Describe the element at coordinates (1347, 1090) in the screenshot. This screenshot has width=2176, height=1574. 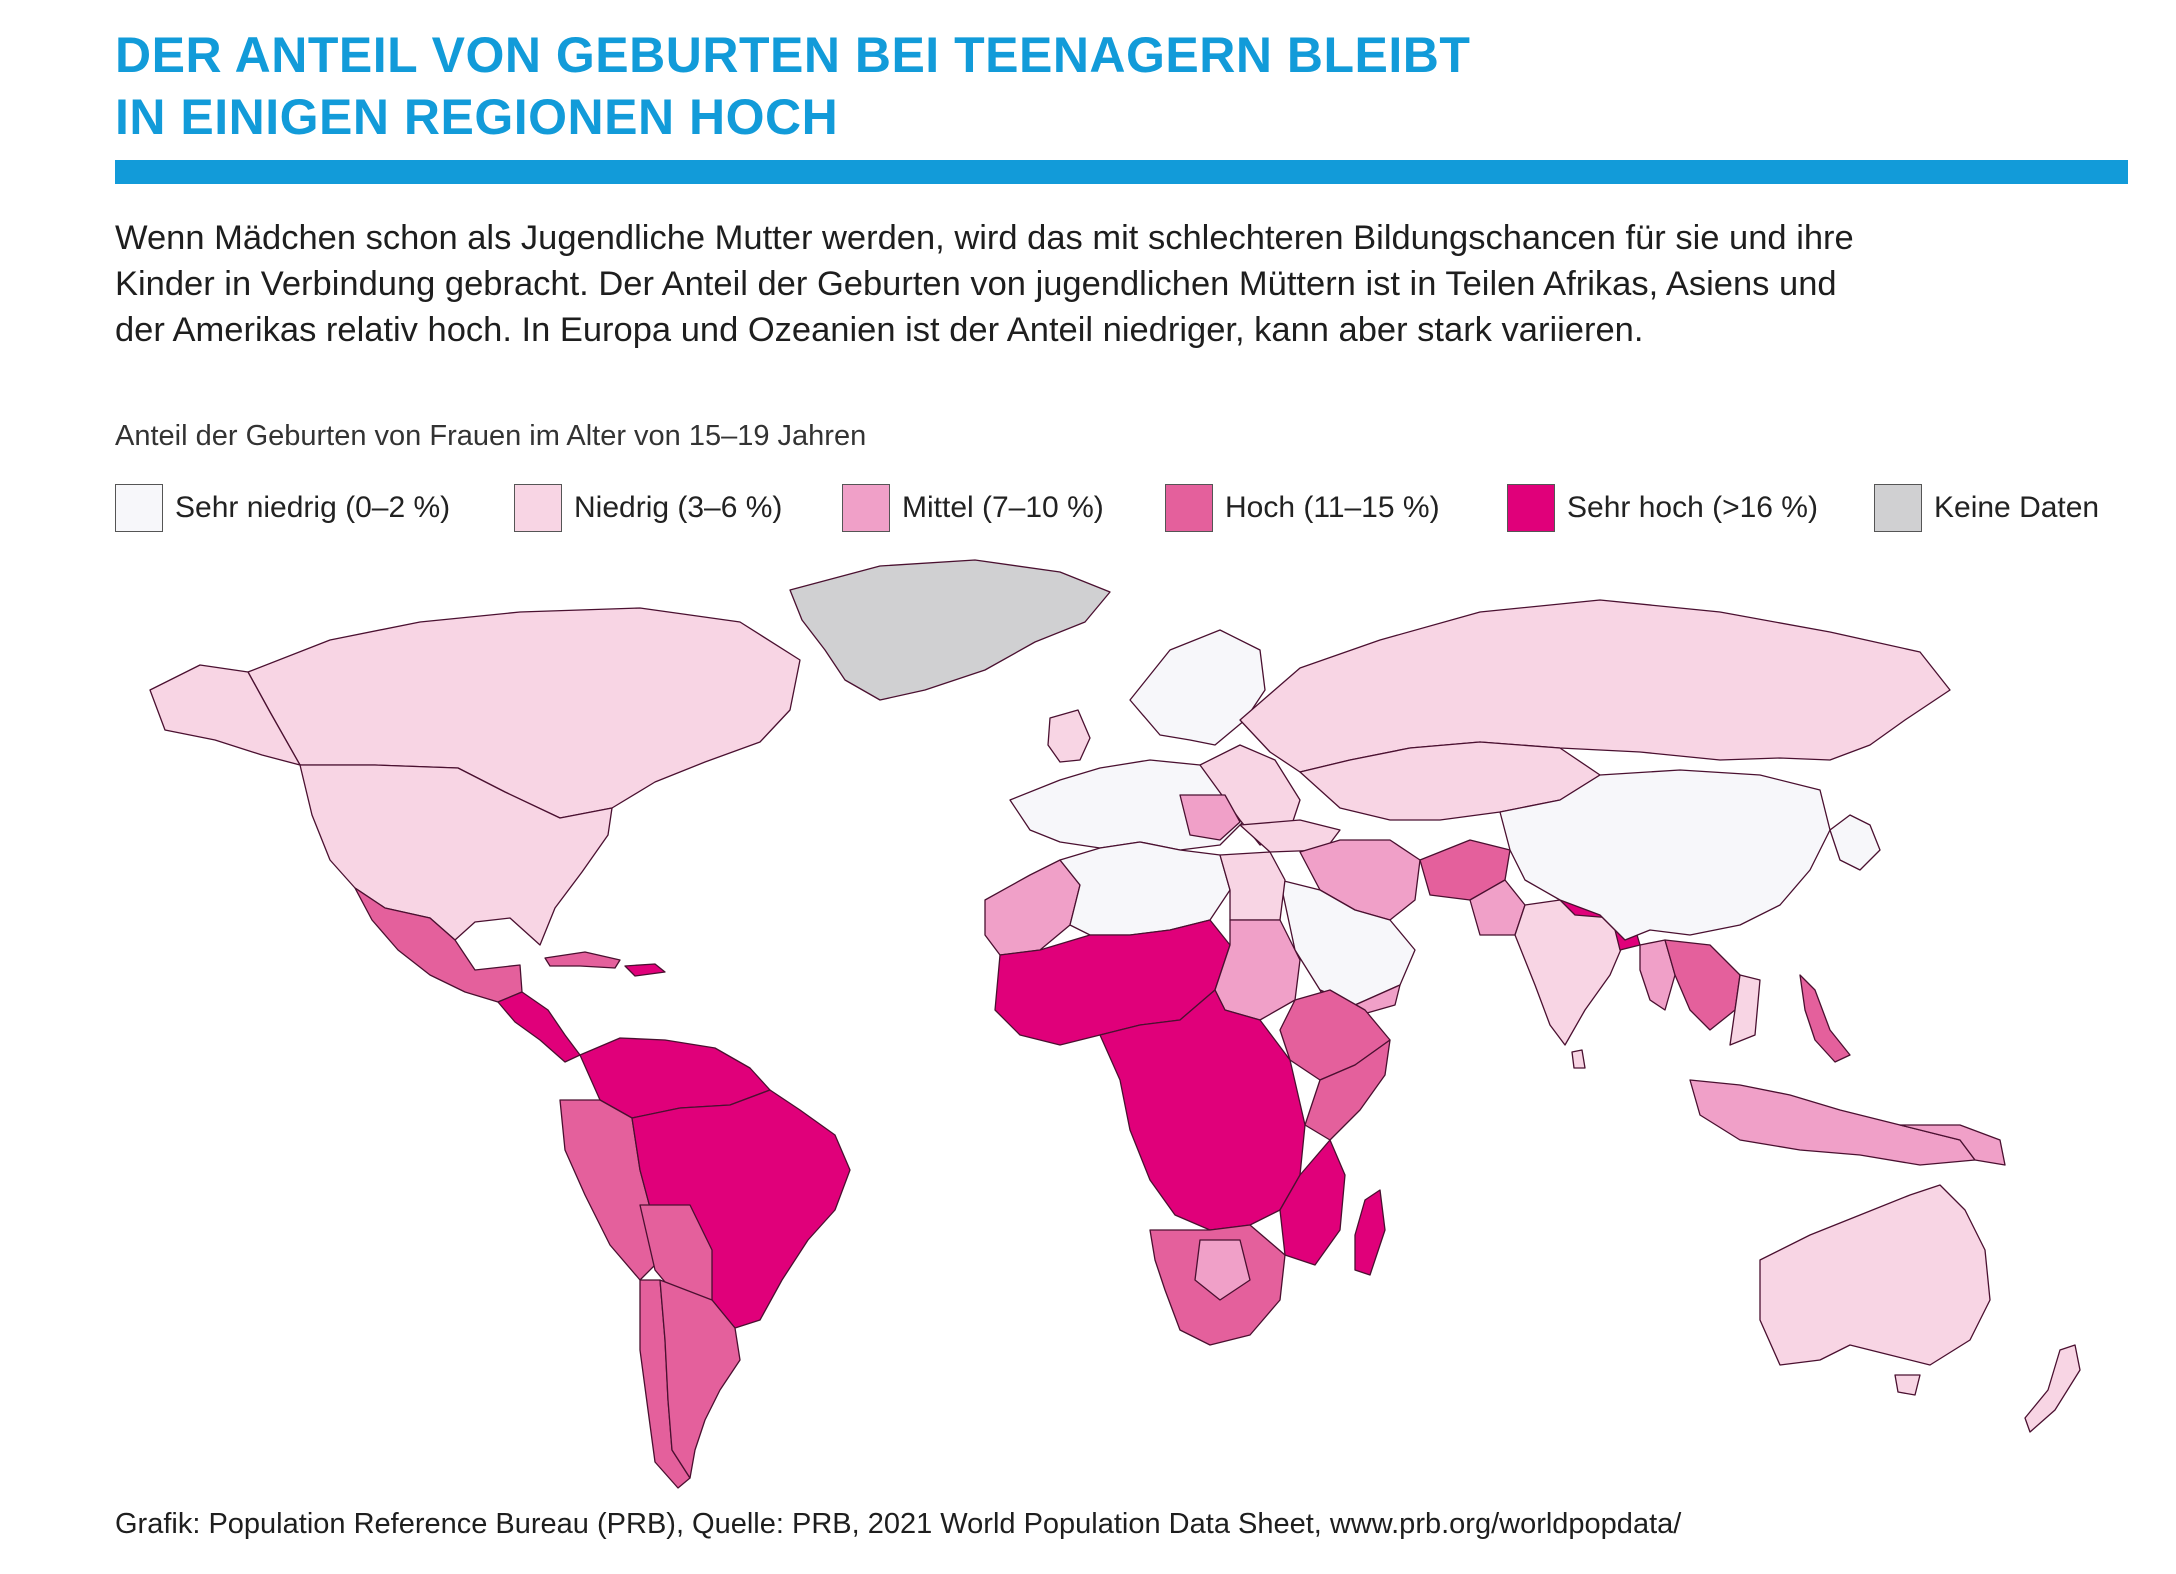
I see `region-somalia-kenya` at that location.